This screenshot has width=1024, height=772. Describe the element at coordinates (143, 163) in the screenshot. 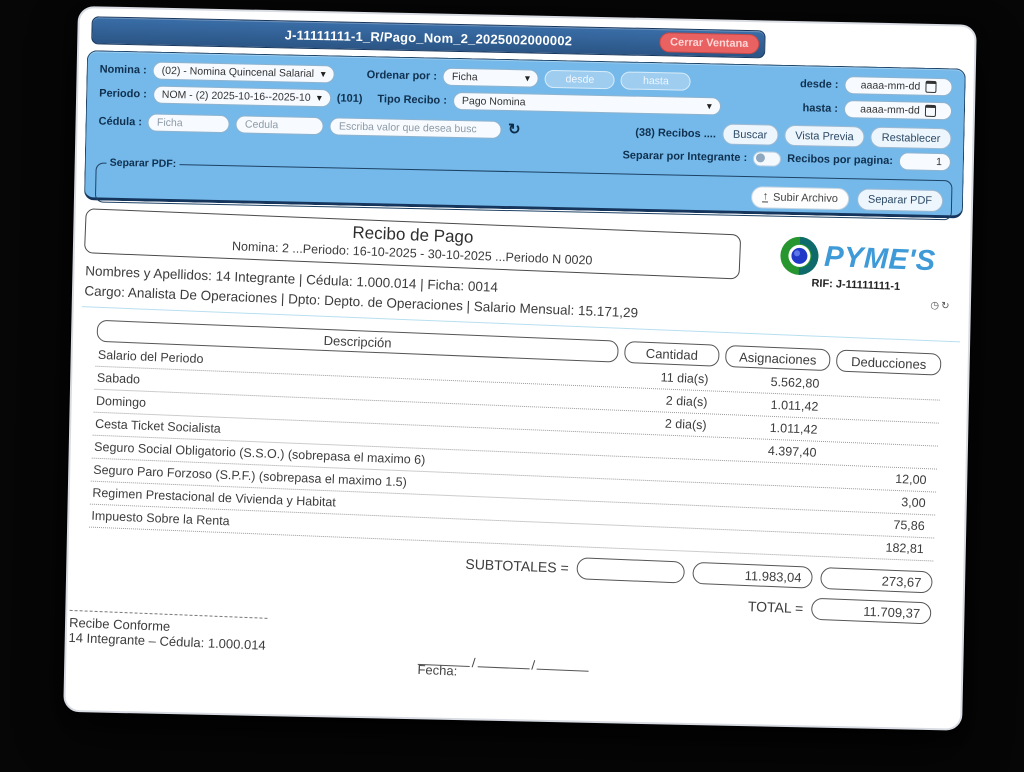

I see `separar-pdf-legend: Separar PDF:` at that location.